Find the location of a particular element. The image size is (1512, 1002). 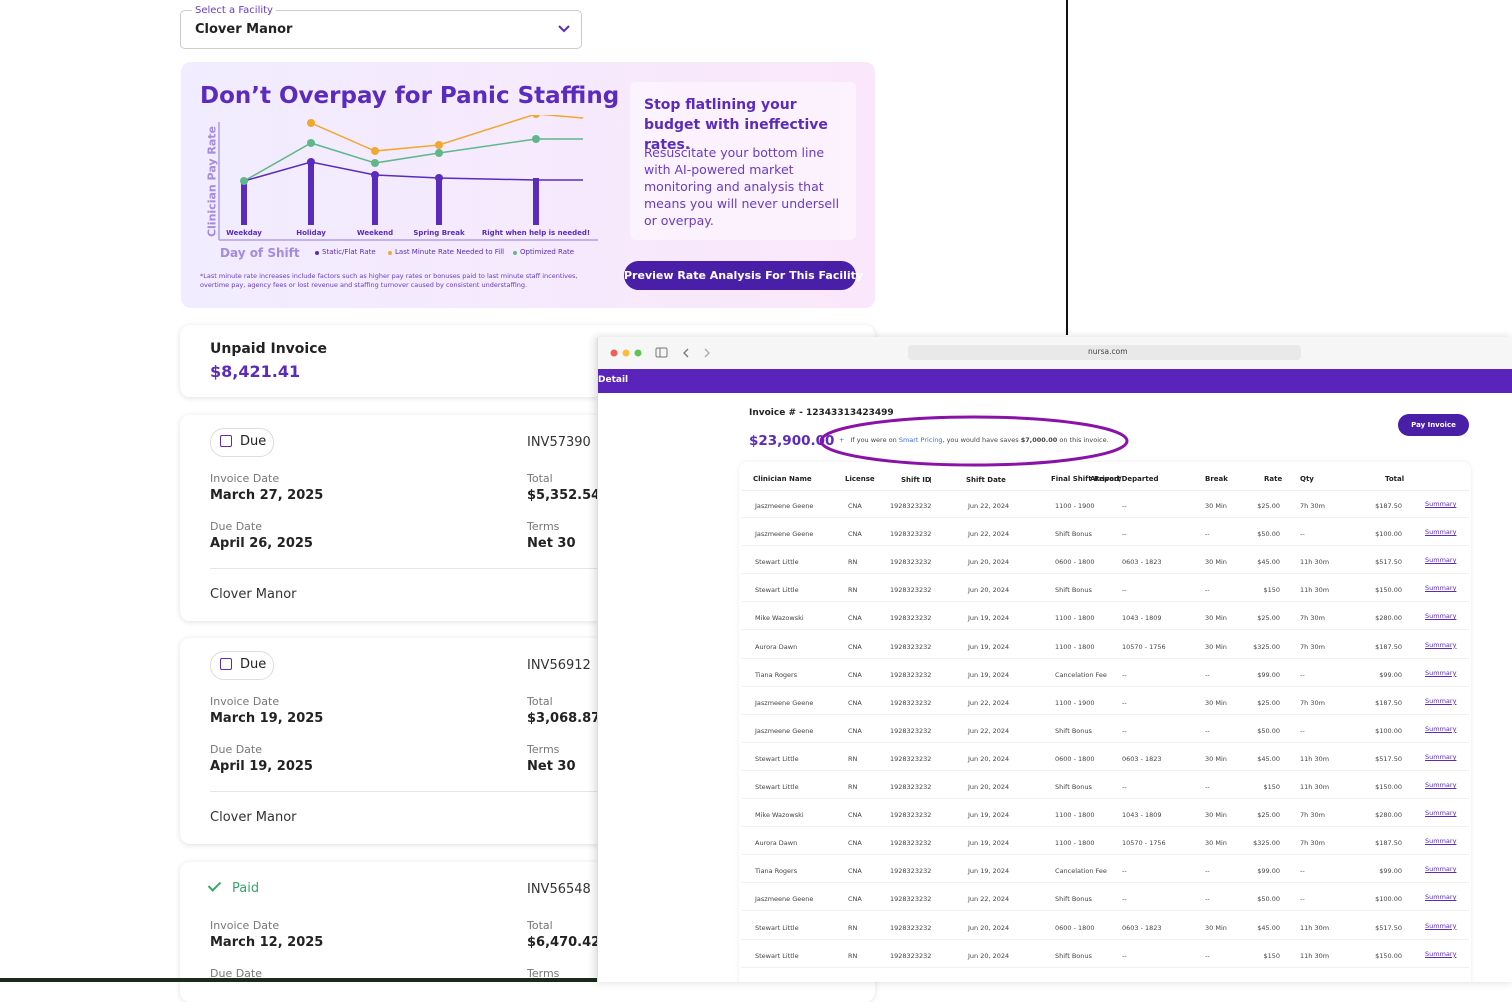

cell: Shift Bonus is located at coordinates (1073, 534).